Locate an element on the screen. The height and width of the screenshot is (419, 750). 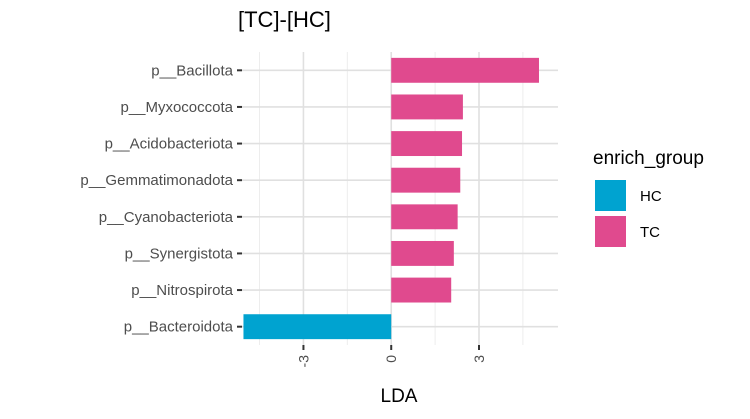
legend: enrich_group HC TC is located at coordinates (648, 197).